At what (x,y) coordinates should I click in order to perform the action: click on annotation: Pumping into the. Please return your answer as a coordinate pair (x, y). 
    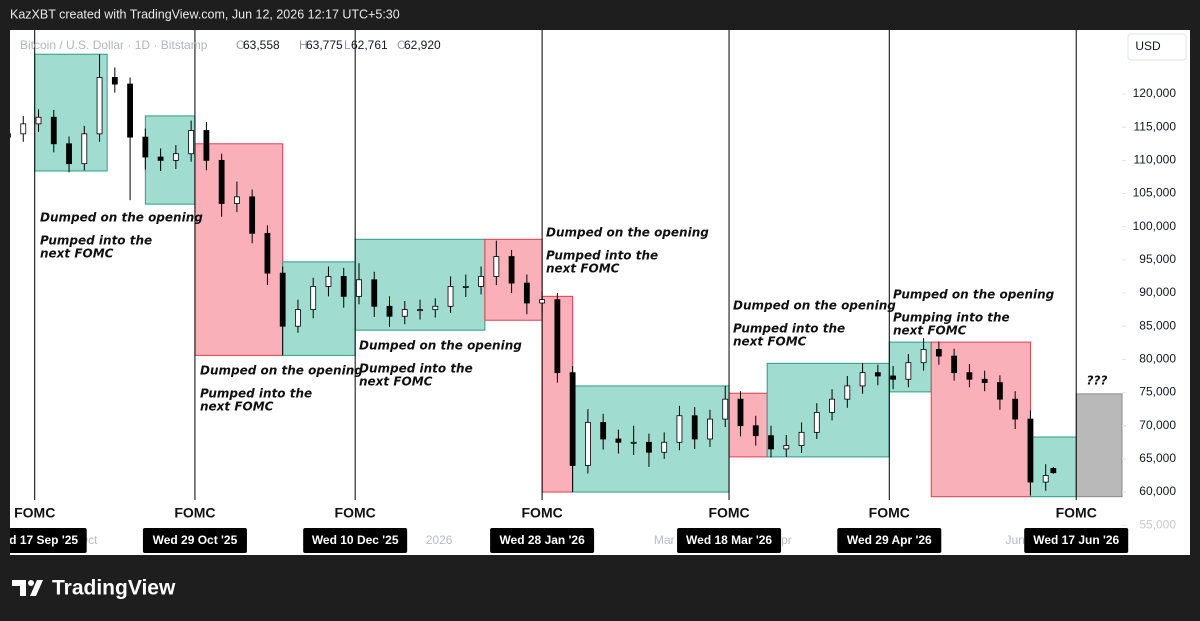
    Looking at the image, I should click on (951, 318).